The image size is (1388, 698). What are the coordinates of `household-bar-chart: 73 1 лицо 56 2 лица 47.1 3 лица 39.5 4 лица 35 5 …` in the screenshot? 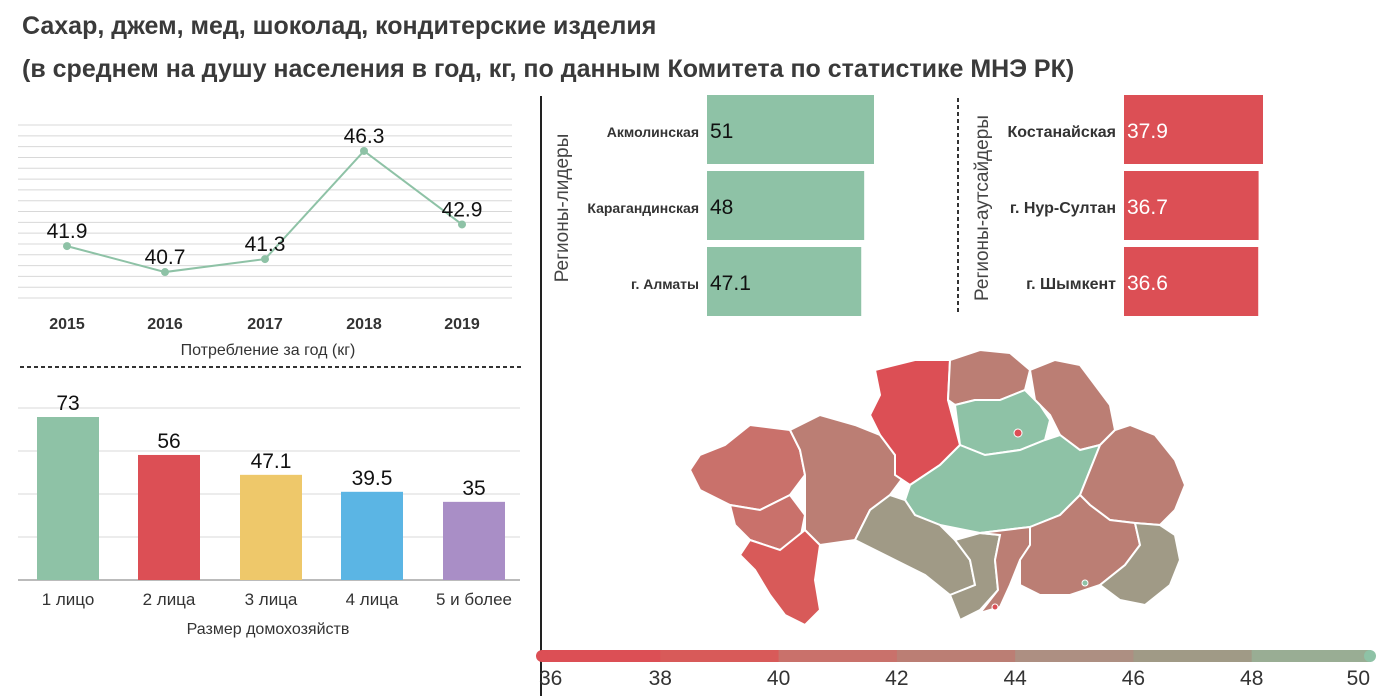 It's located at (269, 515).